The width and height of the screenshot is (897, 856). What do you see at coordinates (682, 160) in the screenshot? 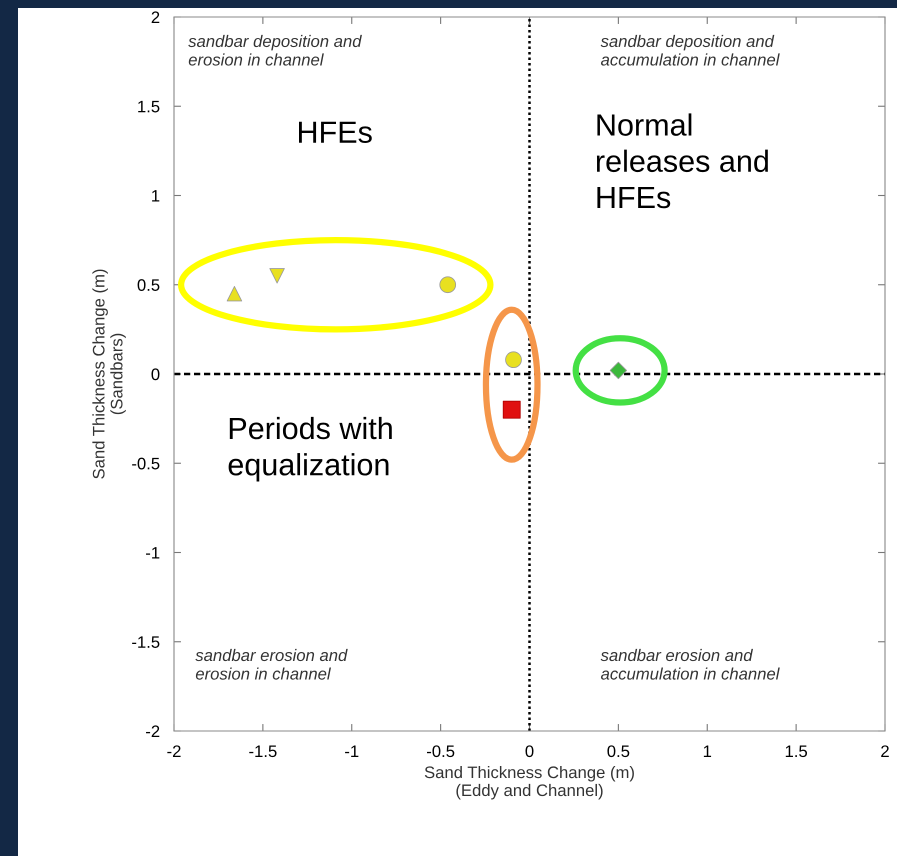
I see `annotation: Normal releases and HFEs` at bounding box center [682, 160].